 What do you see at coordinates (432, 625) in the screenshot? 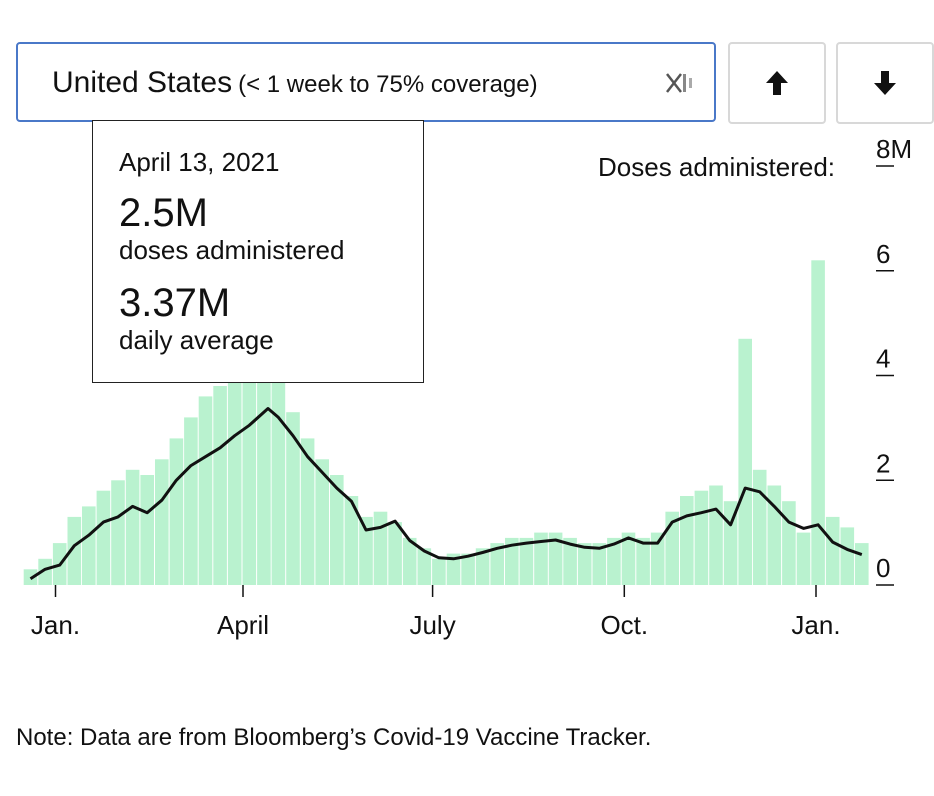
I see `x-tick-label: July` at bounding box center [432, 625].